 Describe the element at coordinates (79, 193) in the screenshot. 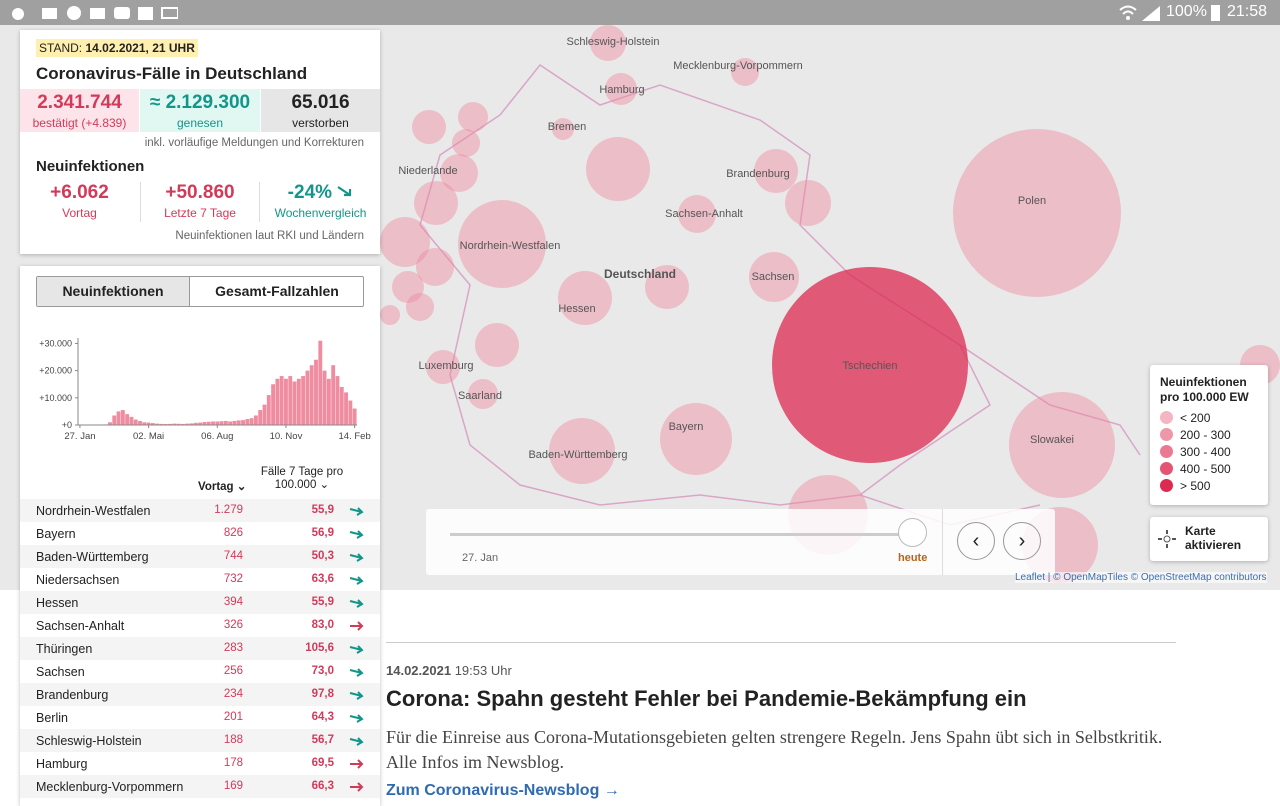

I see `kpi-value: +6.062` at that location.